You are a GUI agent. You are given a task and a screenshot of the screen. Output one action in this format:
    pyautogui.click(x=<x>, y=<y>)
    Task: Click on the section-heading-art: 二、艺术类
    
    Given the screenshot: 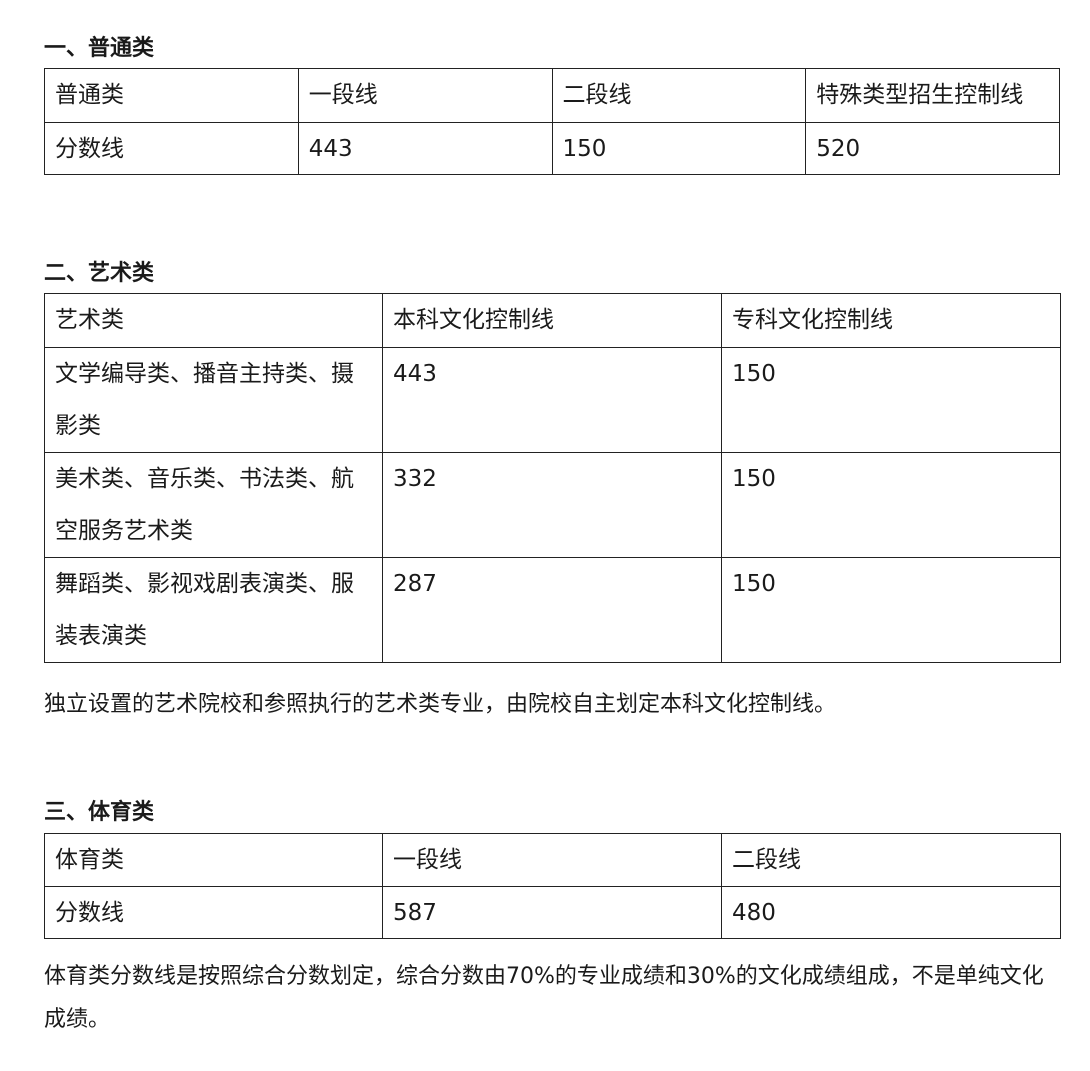 What is the action you would take?
    pyautogui.click(x=99, y=273)
    